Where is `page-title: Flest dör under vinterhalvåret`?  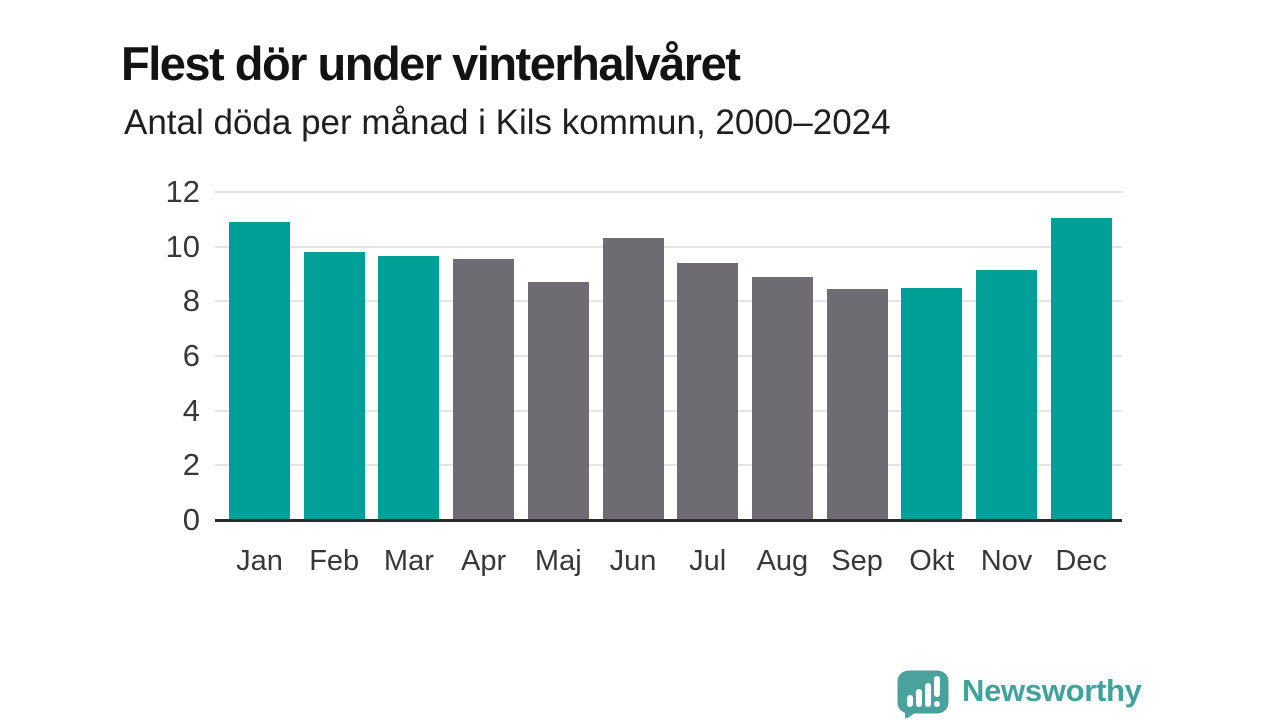 page-title: Flest dör under vinterhalvåret is located at coordinates (431, 64).